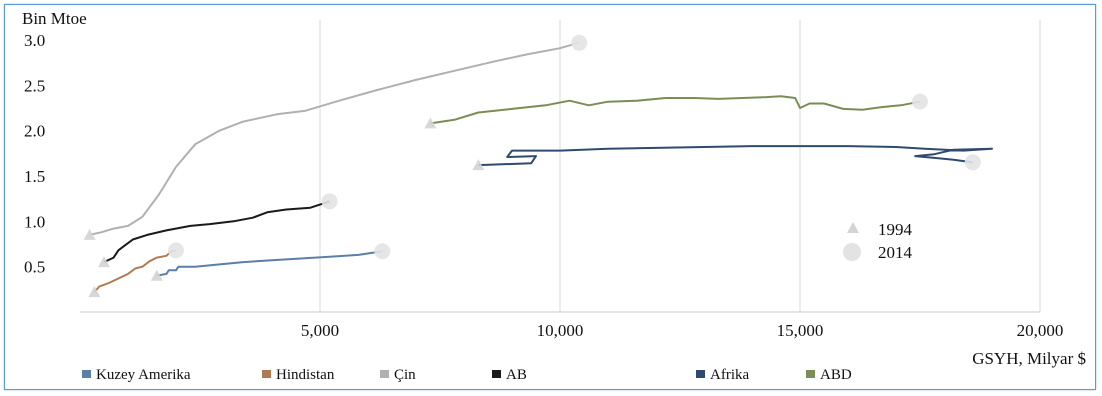  I want to click on x-tick-labels: 5,000 10,000 15,000 20,000, so click(682, 330).